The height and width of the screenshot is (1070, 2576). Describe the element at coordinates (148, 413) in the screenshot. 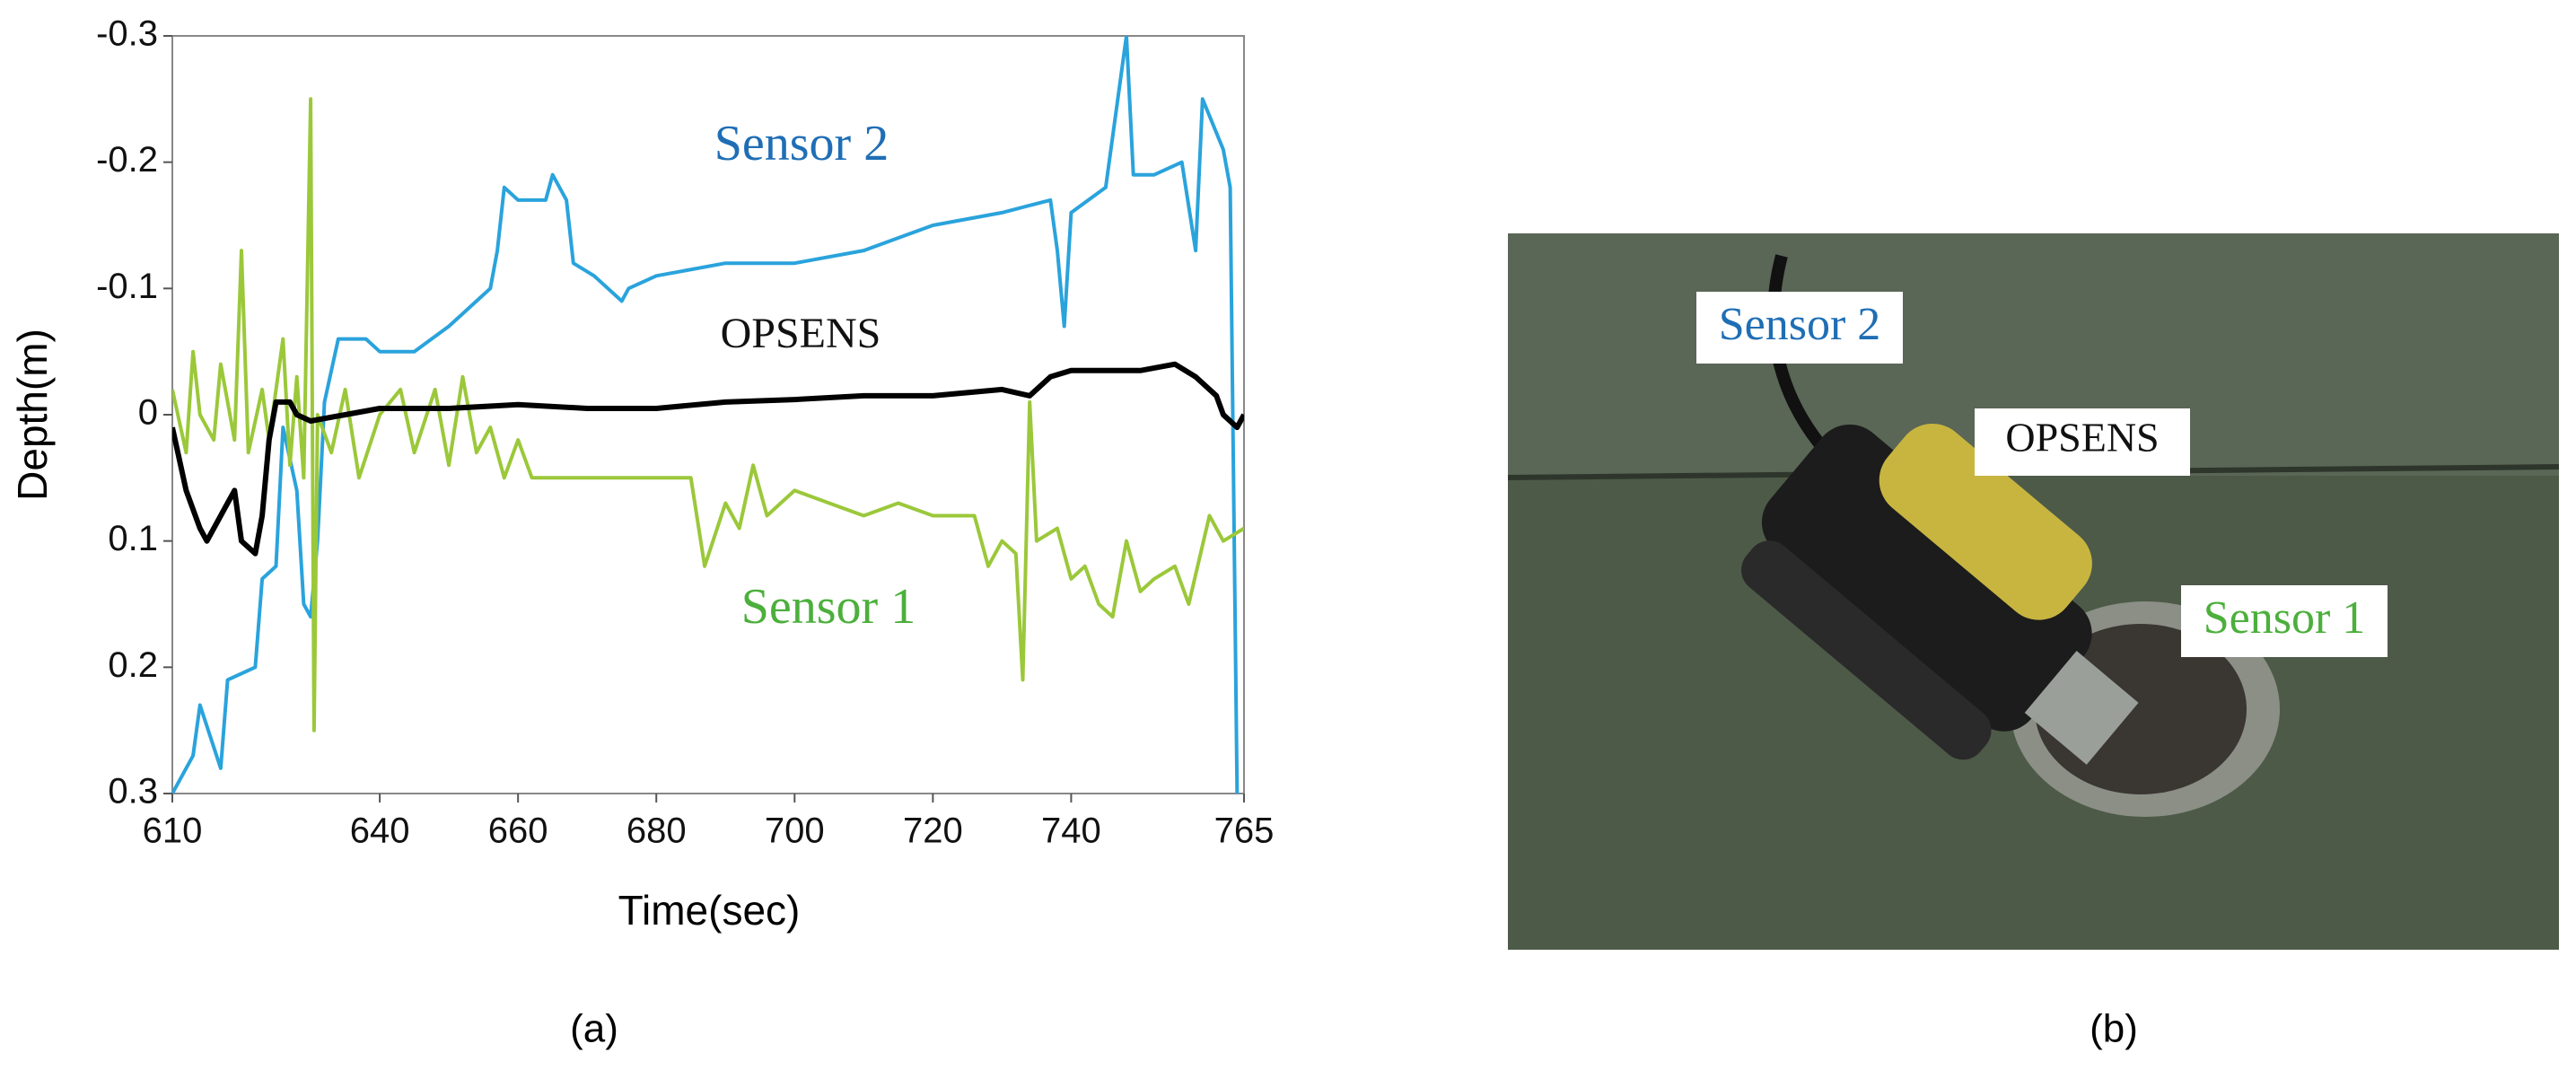

I see `y-tick-label: 0` at that location.